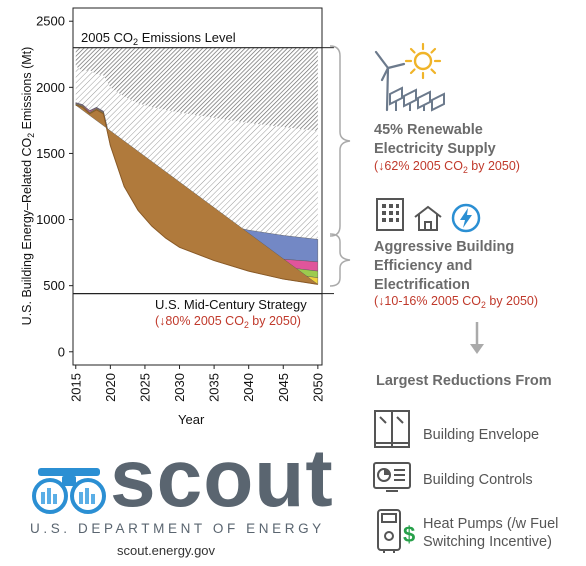 The width and height of the screenshot is (586, 566). What do you see at coordinates (340, 141) in the screenshot?
I see `bracket-renewable` at bounding box center [340, 141].